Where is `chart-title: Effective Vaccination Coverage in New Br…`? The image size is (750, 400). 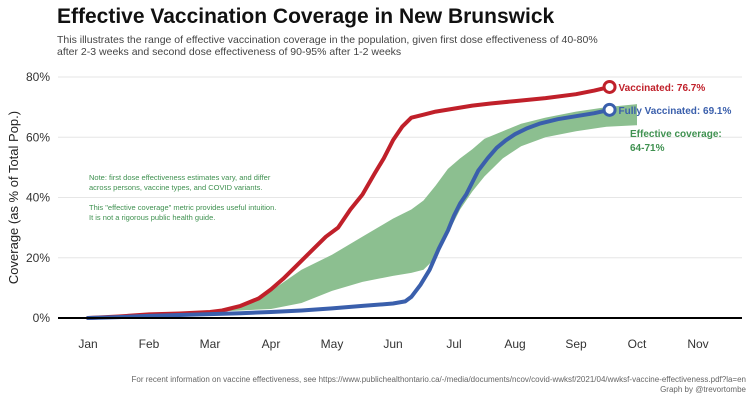
chart-title: Effective Vaccination Coverage in New Br… is located at coordinates (306, 16).